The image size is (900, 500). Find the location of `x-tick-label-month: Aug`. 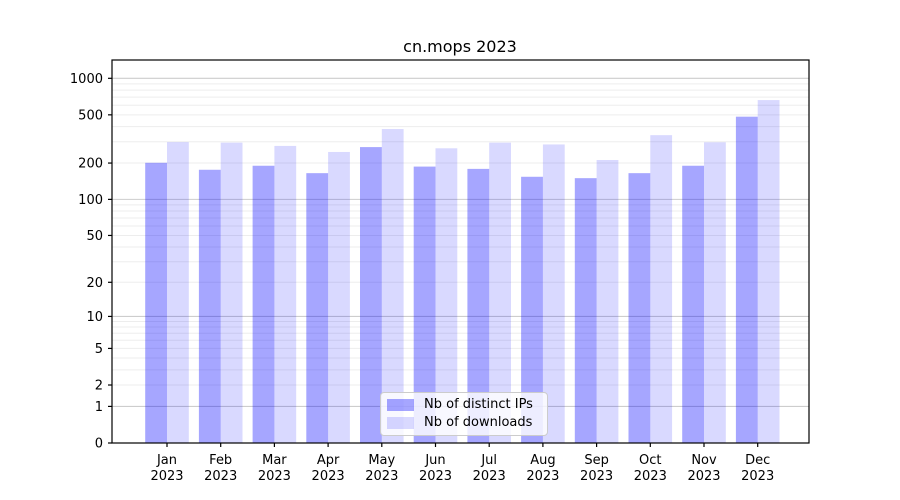

x-tick-label-month: Aug is located at coordinates (542, 460).